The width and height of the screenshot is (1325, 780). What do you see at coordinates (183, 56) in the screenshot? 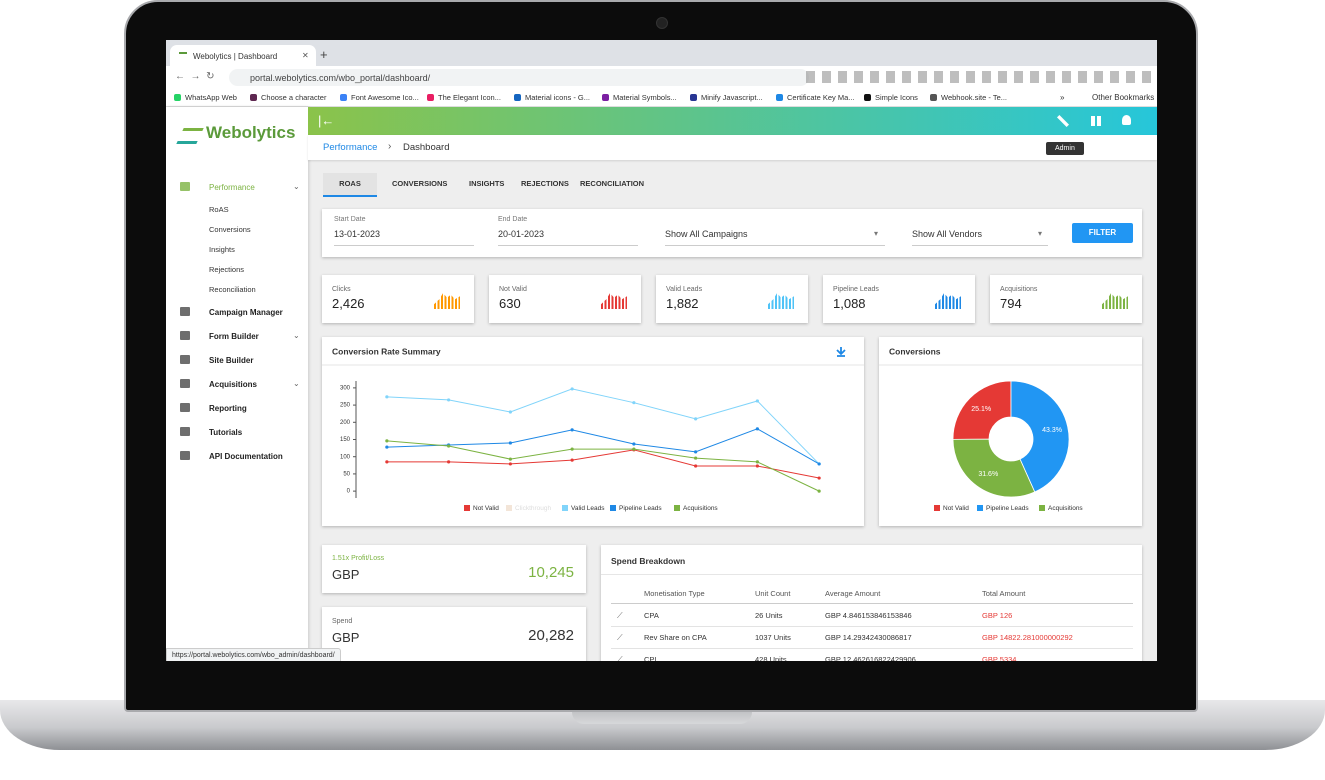
I see `favicon` at bounding box center [183, 56].